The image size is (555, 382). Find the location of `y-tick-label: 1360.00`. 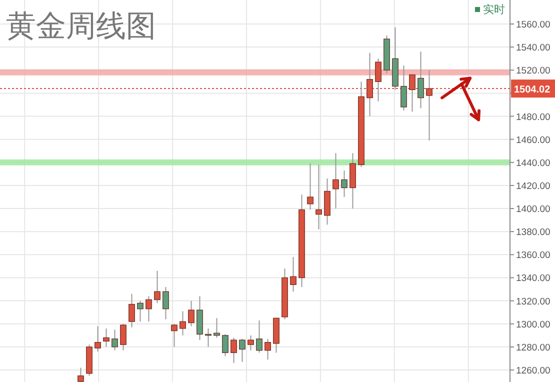

y-tick-label: 1360.00 is located at coordinates (533, 256).